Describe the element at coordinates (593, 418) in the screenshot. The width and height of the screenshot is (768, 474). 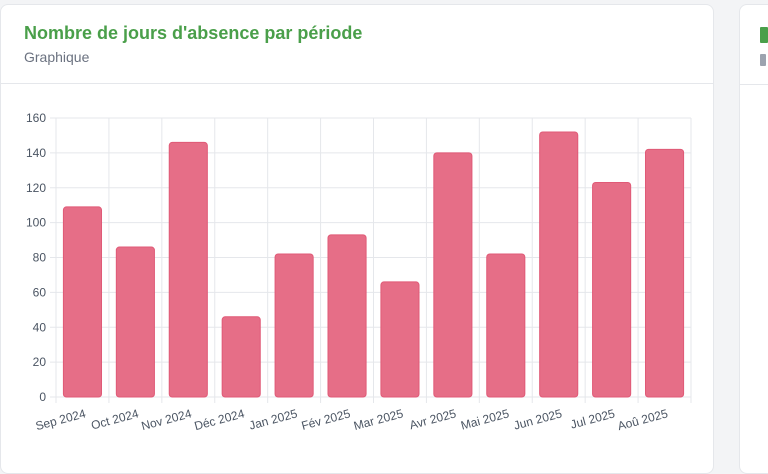
I see `x-tick-label: Jul 2025` at that location.